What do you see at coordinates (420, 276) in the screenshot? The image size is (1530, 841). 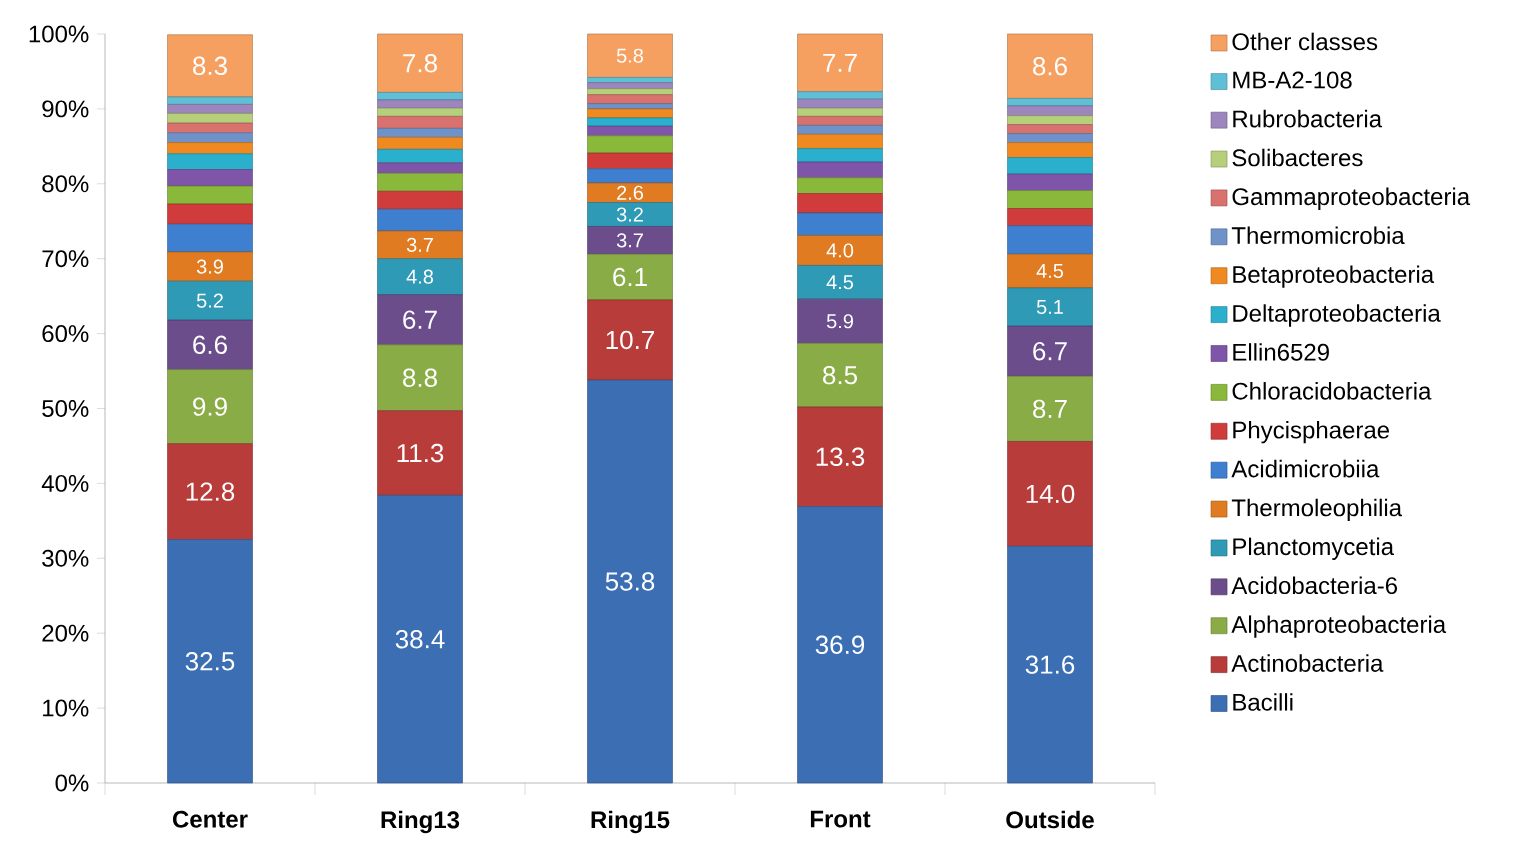 I see `data-label: 4.8` at bounding box center [420, 276].